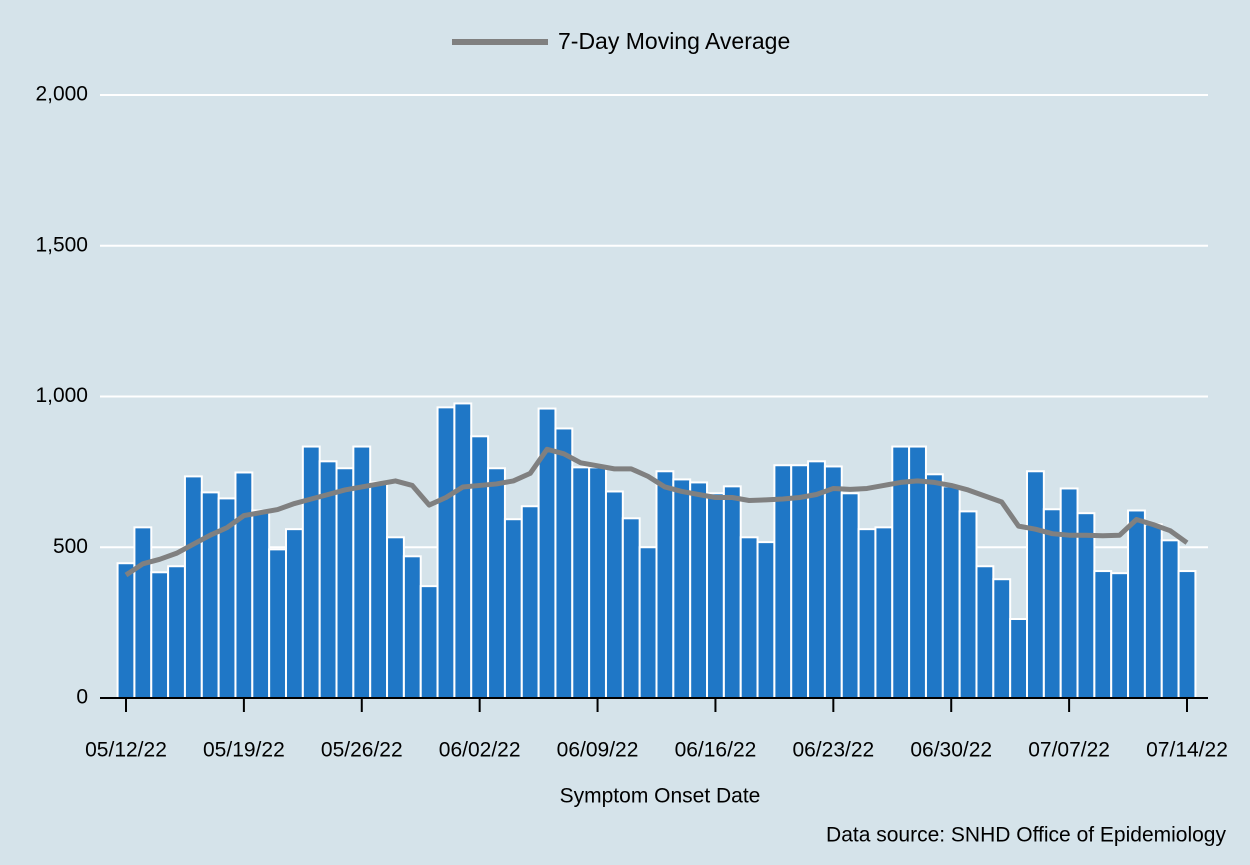  What do you see at coordinates (951, 750) in the screenshot?
I see `x-tick-label: 06/30/22` at bounding box center [951, 750].